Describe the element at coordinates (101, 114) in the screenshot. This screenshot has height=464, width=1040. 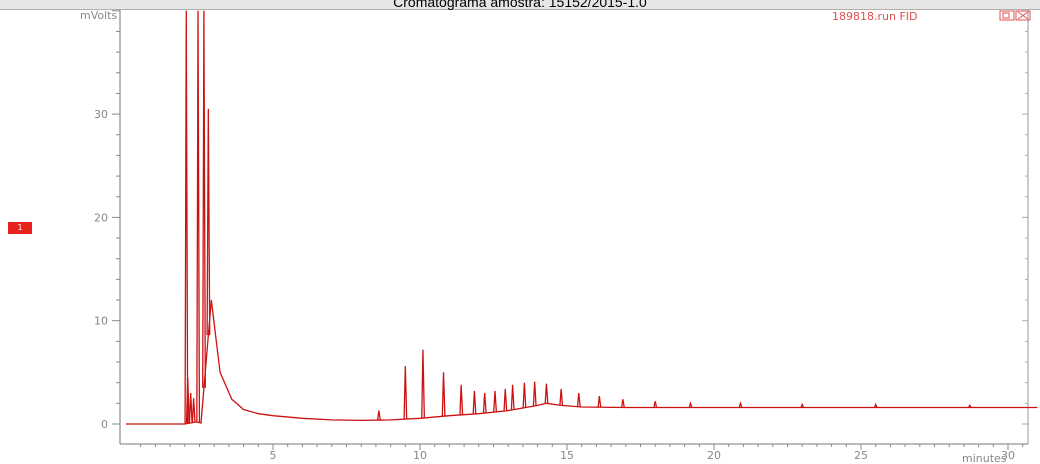
I see `y-tick-label: 30` at that location.